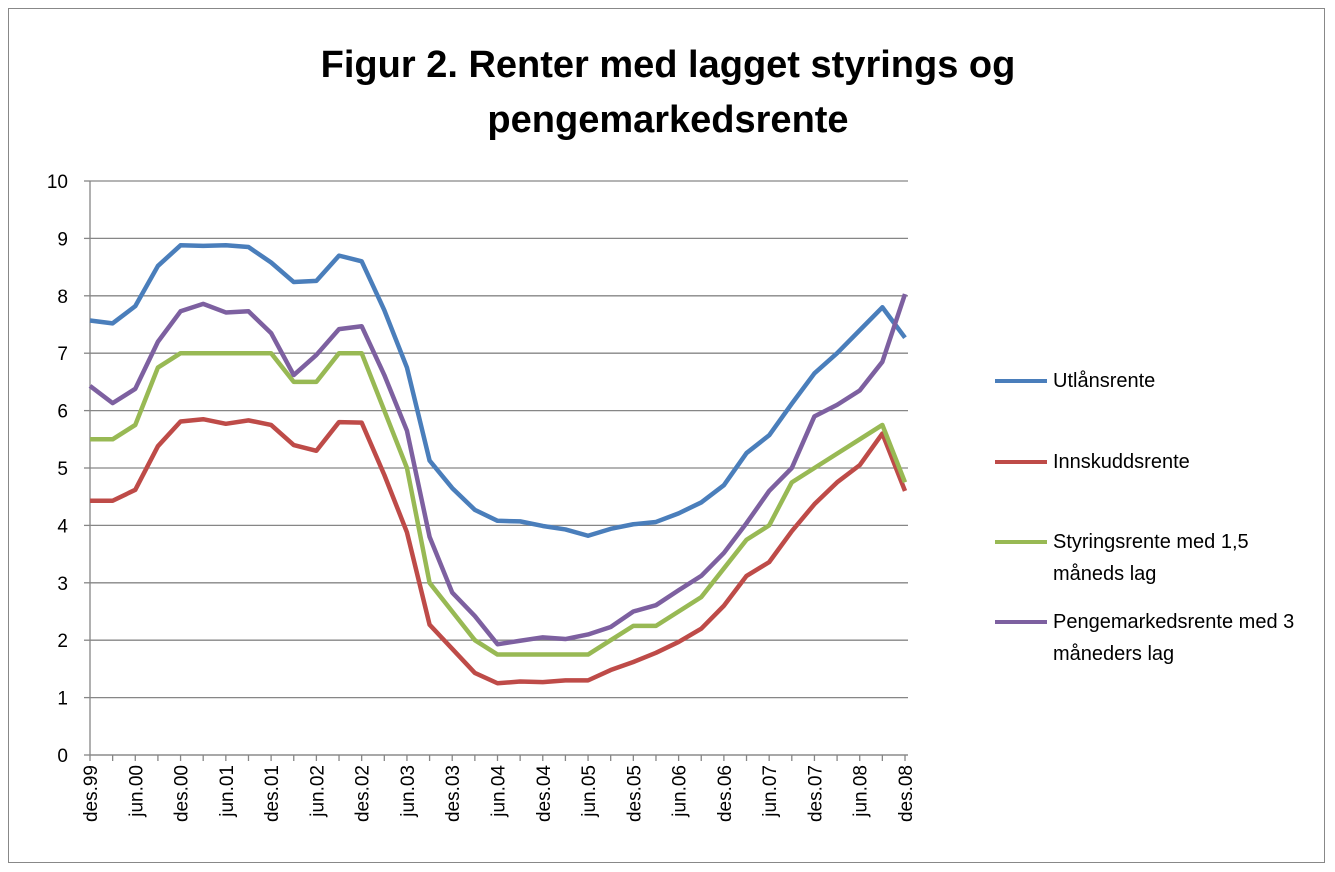 This screenshot has height=872, width=1335. Describe the element at coordinates (91, 793) in the screenshot. I see `x-tick-label: des.99` at that location.